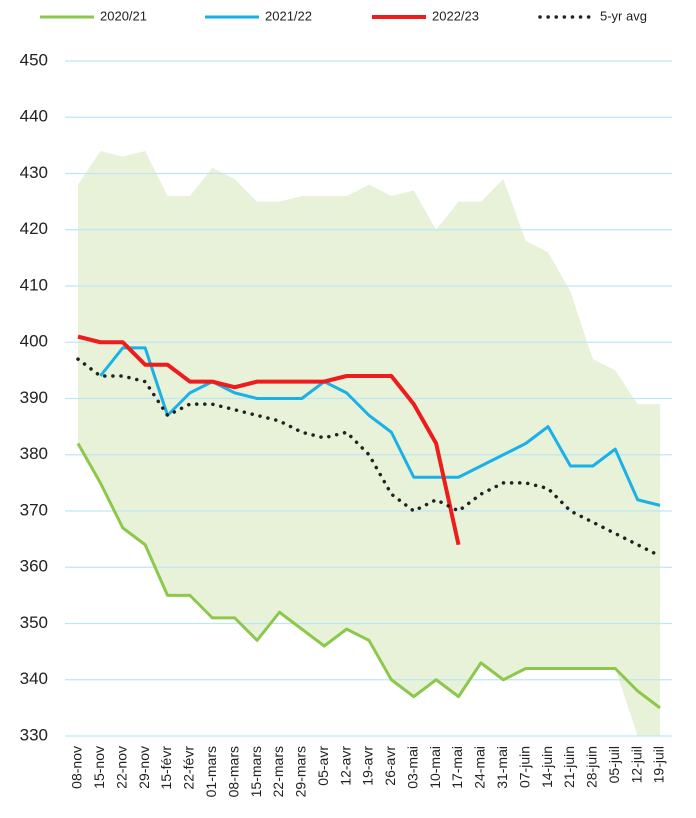 Image resolution: width=696 pixels, height=818 pixels. I want to click on y-tick-label: 440, so click(34, 116).